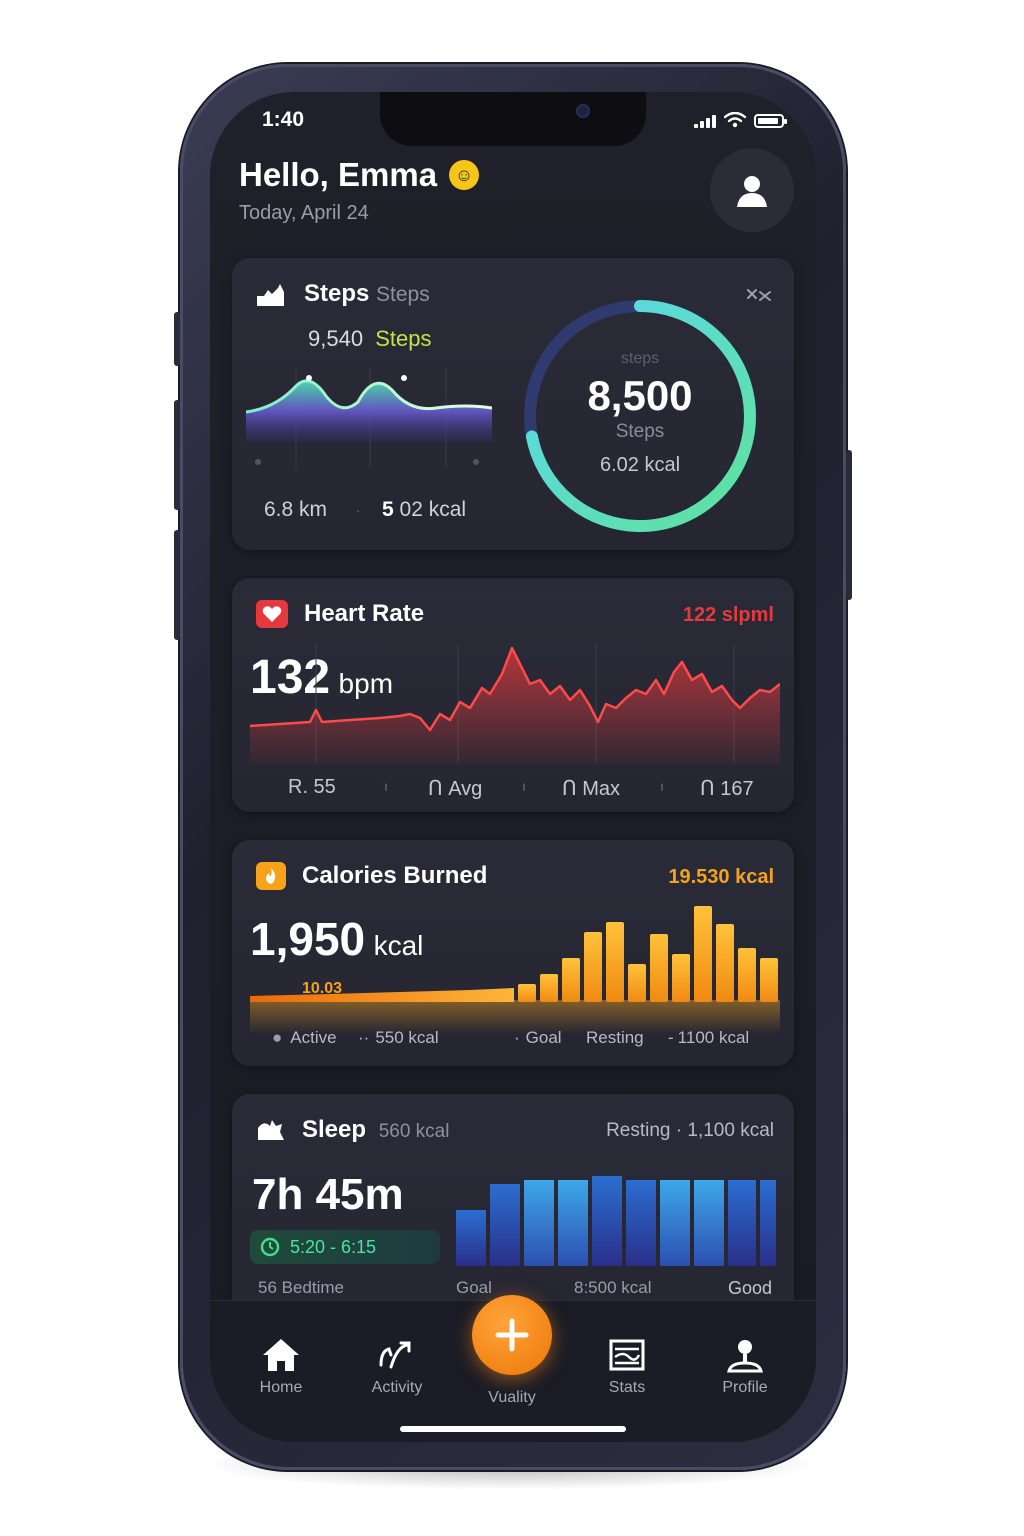 Image resolution: width=1024 pixels, height=1536 pixels. I want to click on stats-icon, so click(627, 1355).